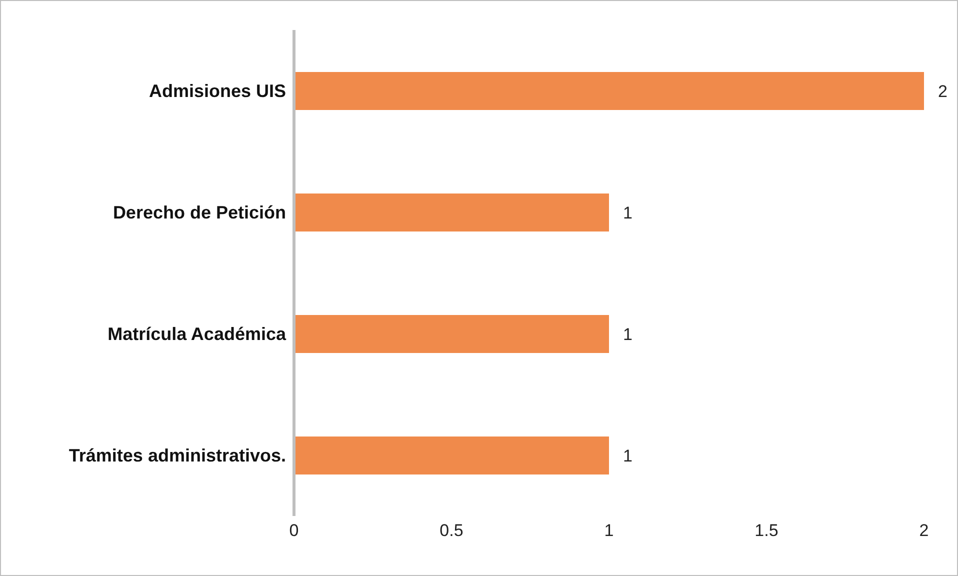 The image size is (958, 576). What do you see at coordinates (197, 334) in the screenshot?
I see `y-tick-label: Matrícula Académica` at bounding box center [197, 334].